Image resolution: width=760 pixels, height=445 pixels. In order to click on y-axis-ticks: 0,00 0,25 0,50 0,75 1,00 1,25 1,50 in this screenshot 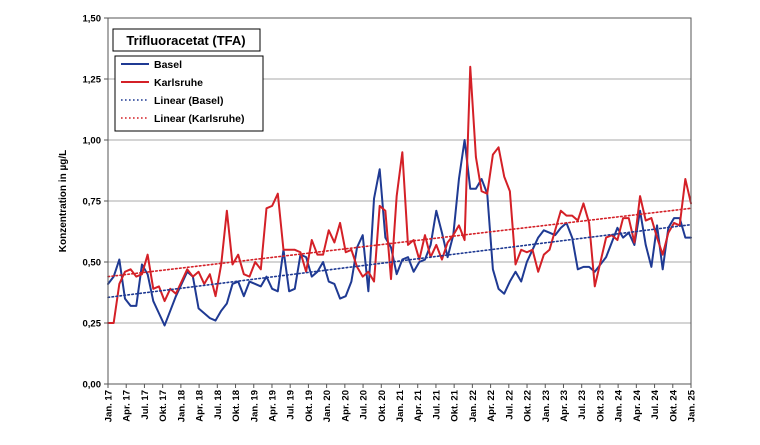, I will do `click(95, 202)`.